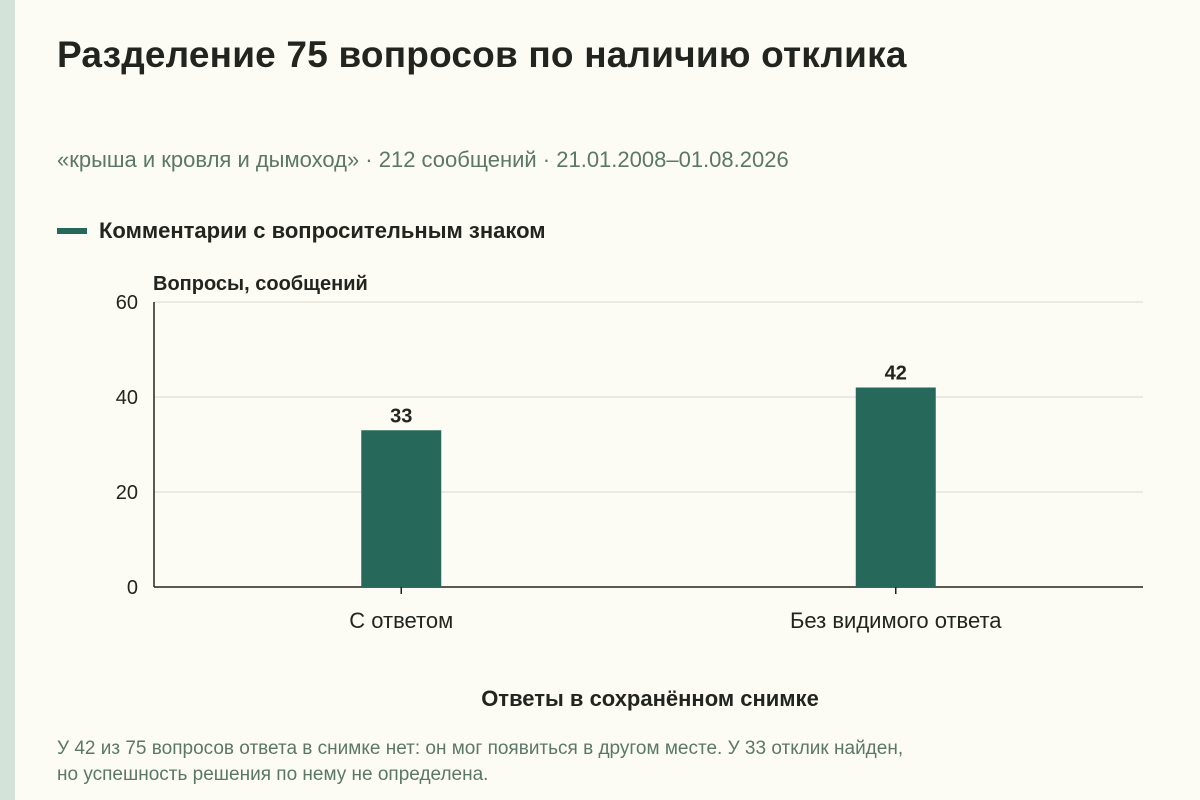 The width and height of the screenshot is (1200, 800). What do you see at coordinates (896, 620) in the screenshot?
I see `x-tick-label: Без видимого ответа` at bounding box center [896, 620].